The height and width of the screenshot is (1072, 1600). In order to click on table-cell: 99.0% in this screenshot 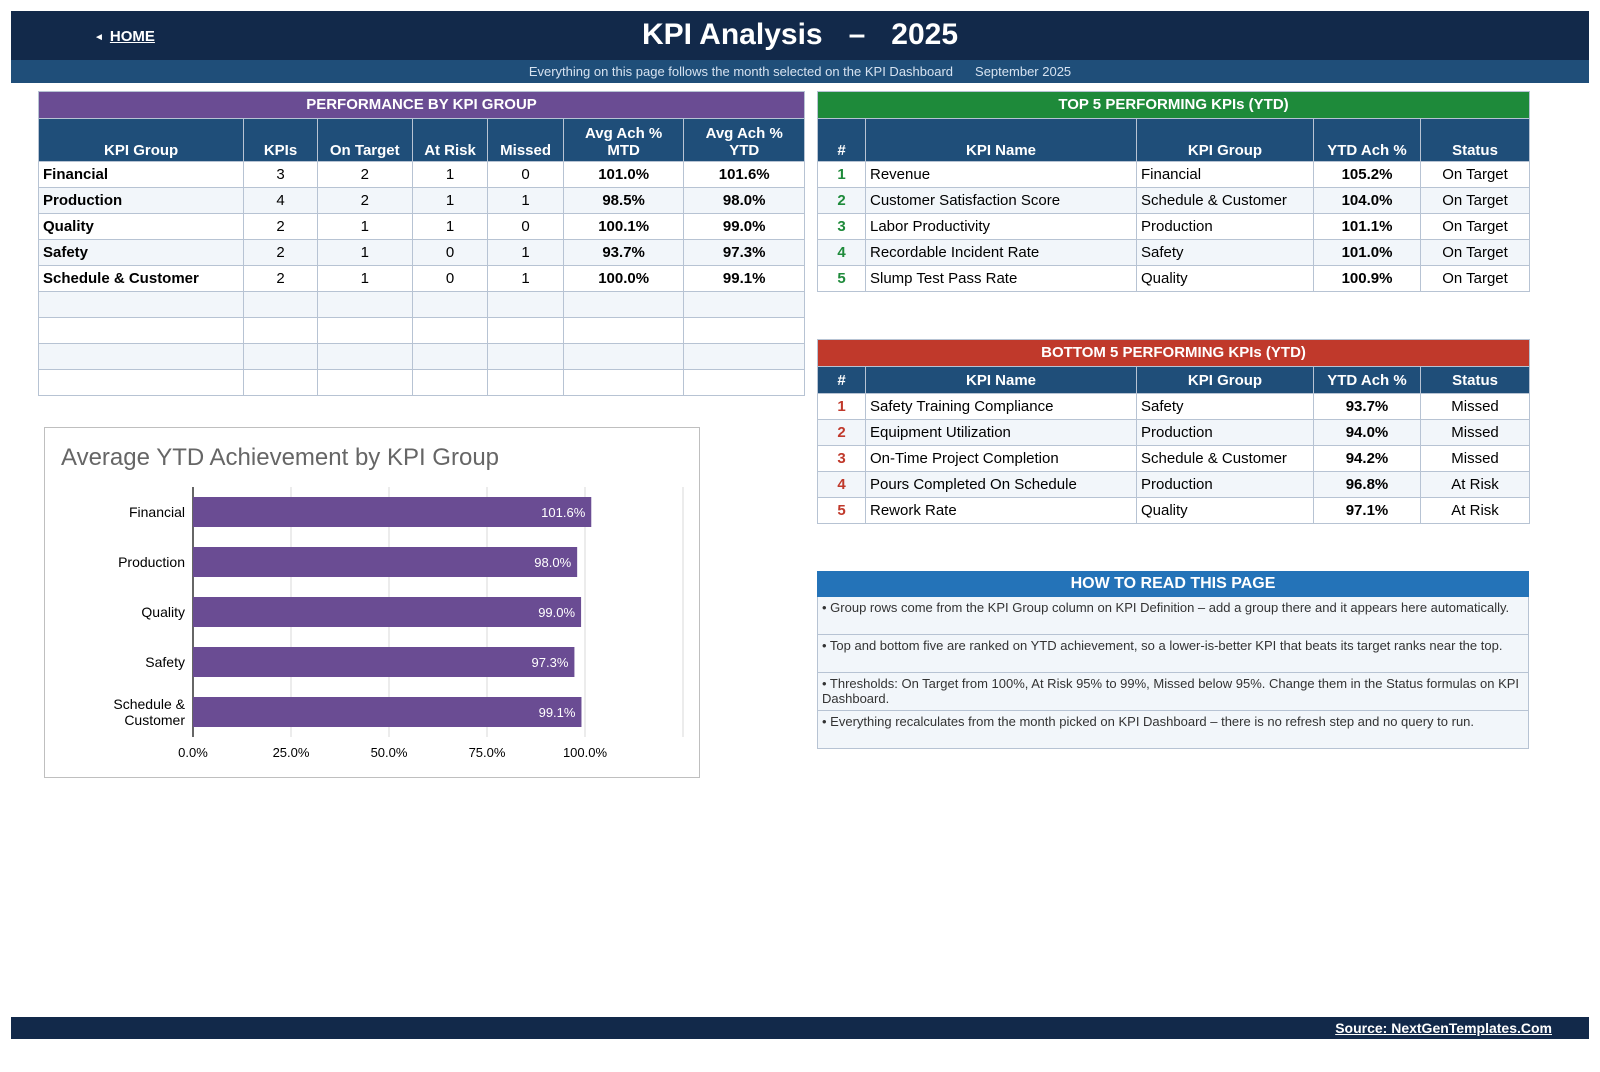, I will do `click(744, 226)`.